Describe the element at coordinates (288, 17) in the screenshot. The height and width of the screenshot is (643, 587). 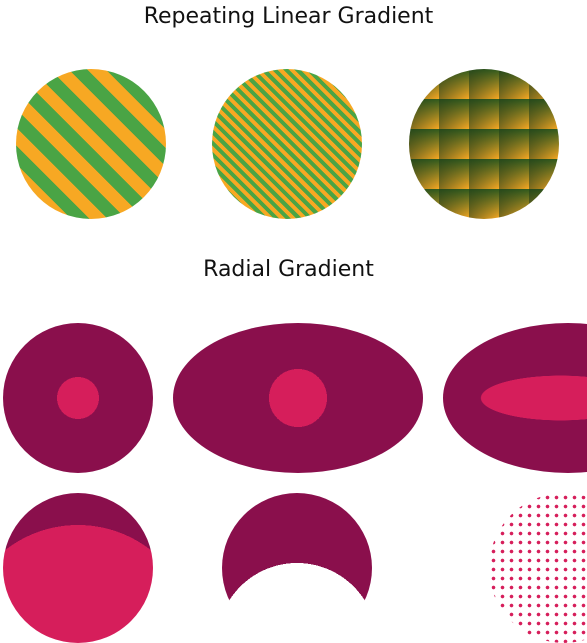
I see `section-title-linear: Repeating Linear Gradient` at that location.